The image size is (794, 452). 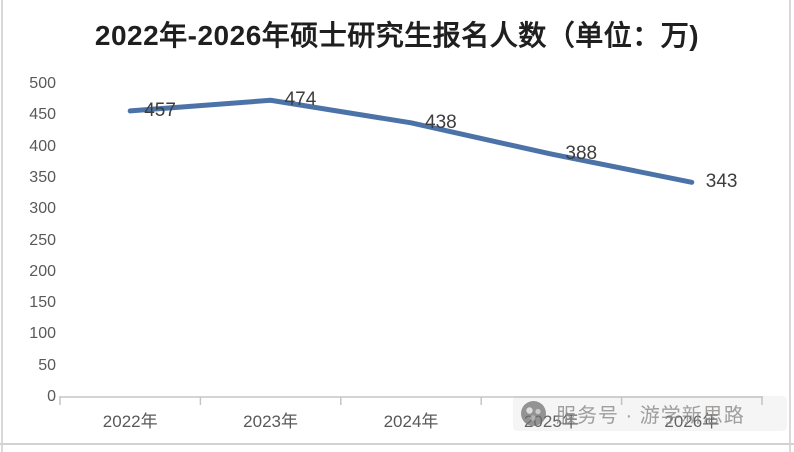 I want to click on data-label: 457, so click(x=160, y=110).